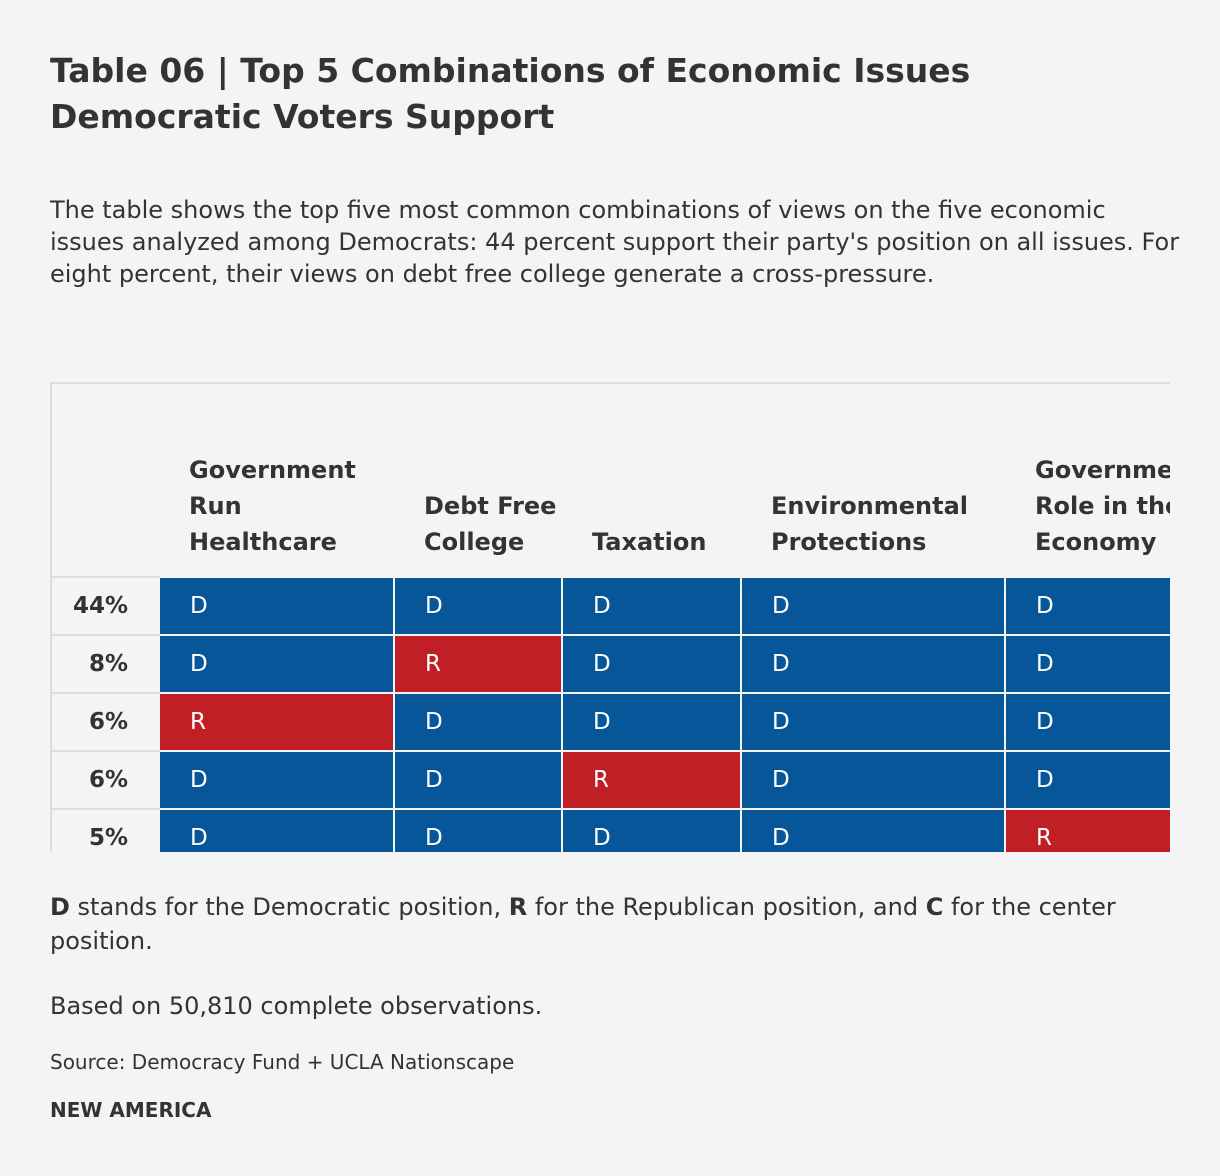  What do you see at coordinates (490, 524) in the screenshot?
I see `column-header-text: Debt Free College` at bounding box center [490, 524].